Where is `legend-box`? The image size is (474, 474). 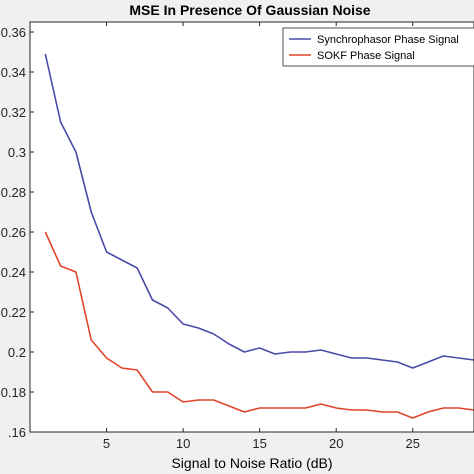
legend-box is located at coordinates (378, 47).